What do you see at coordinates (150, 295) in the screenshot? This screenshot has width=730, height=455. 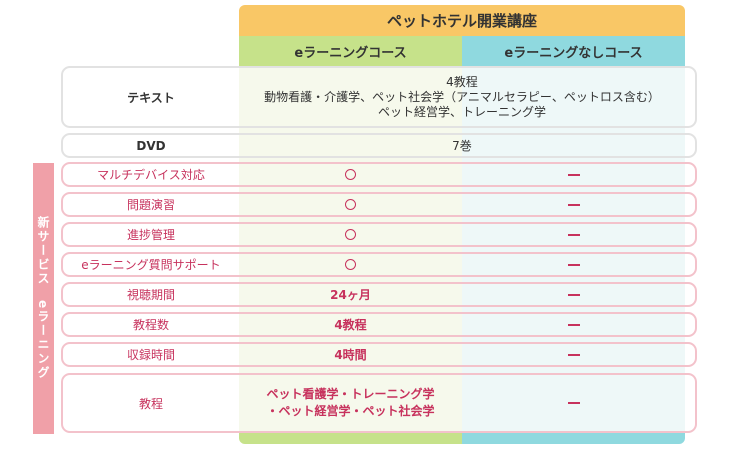 I see `row-label-period: 視聴期間` at bounding box center [150, 295].